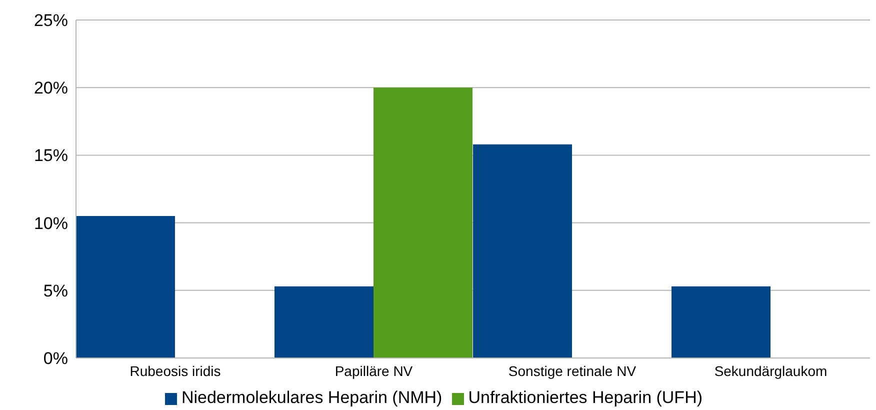 This screenshot has width=876, height=410. Describe the element at coordinates (55, 358) in the screenshot. I see `y-tick-label: 0%` at that location.